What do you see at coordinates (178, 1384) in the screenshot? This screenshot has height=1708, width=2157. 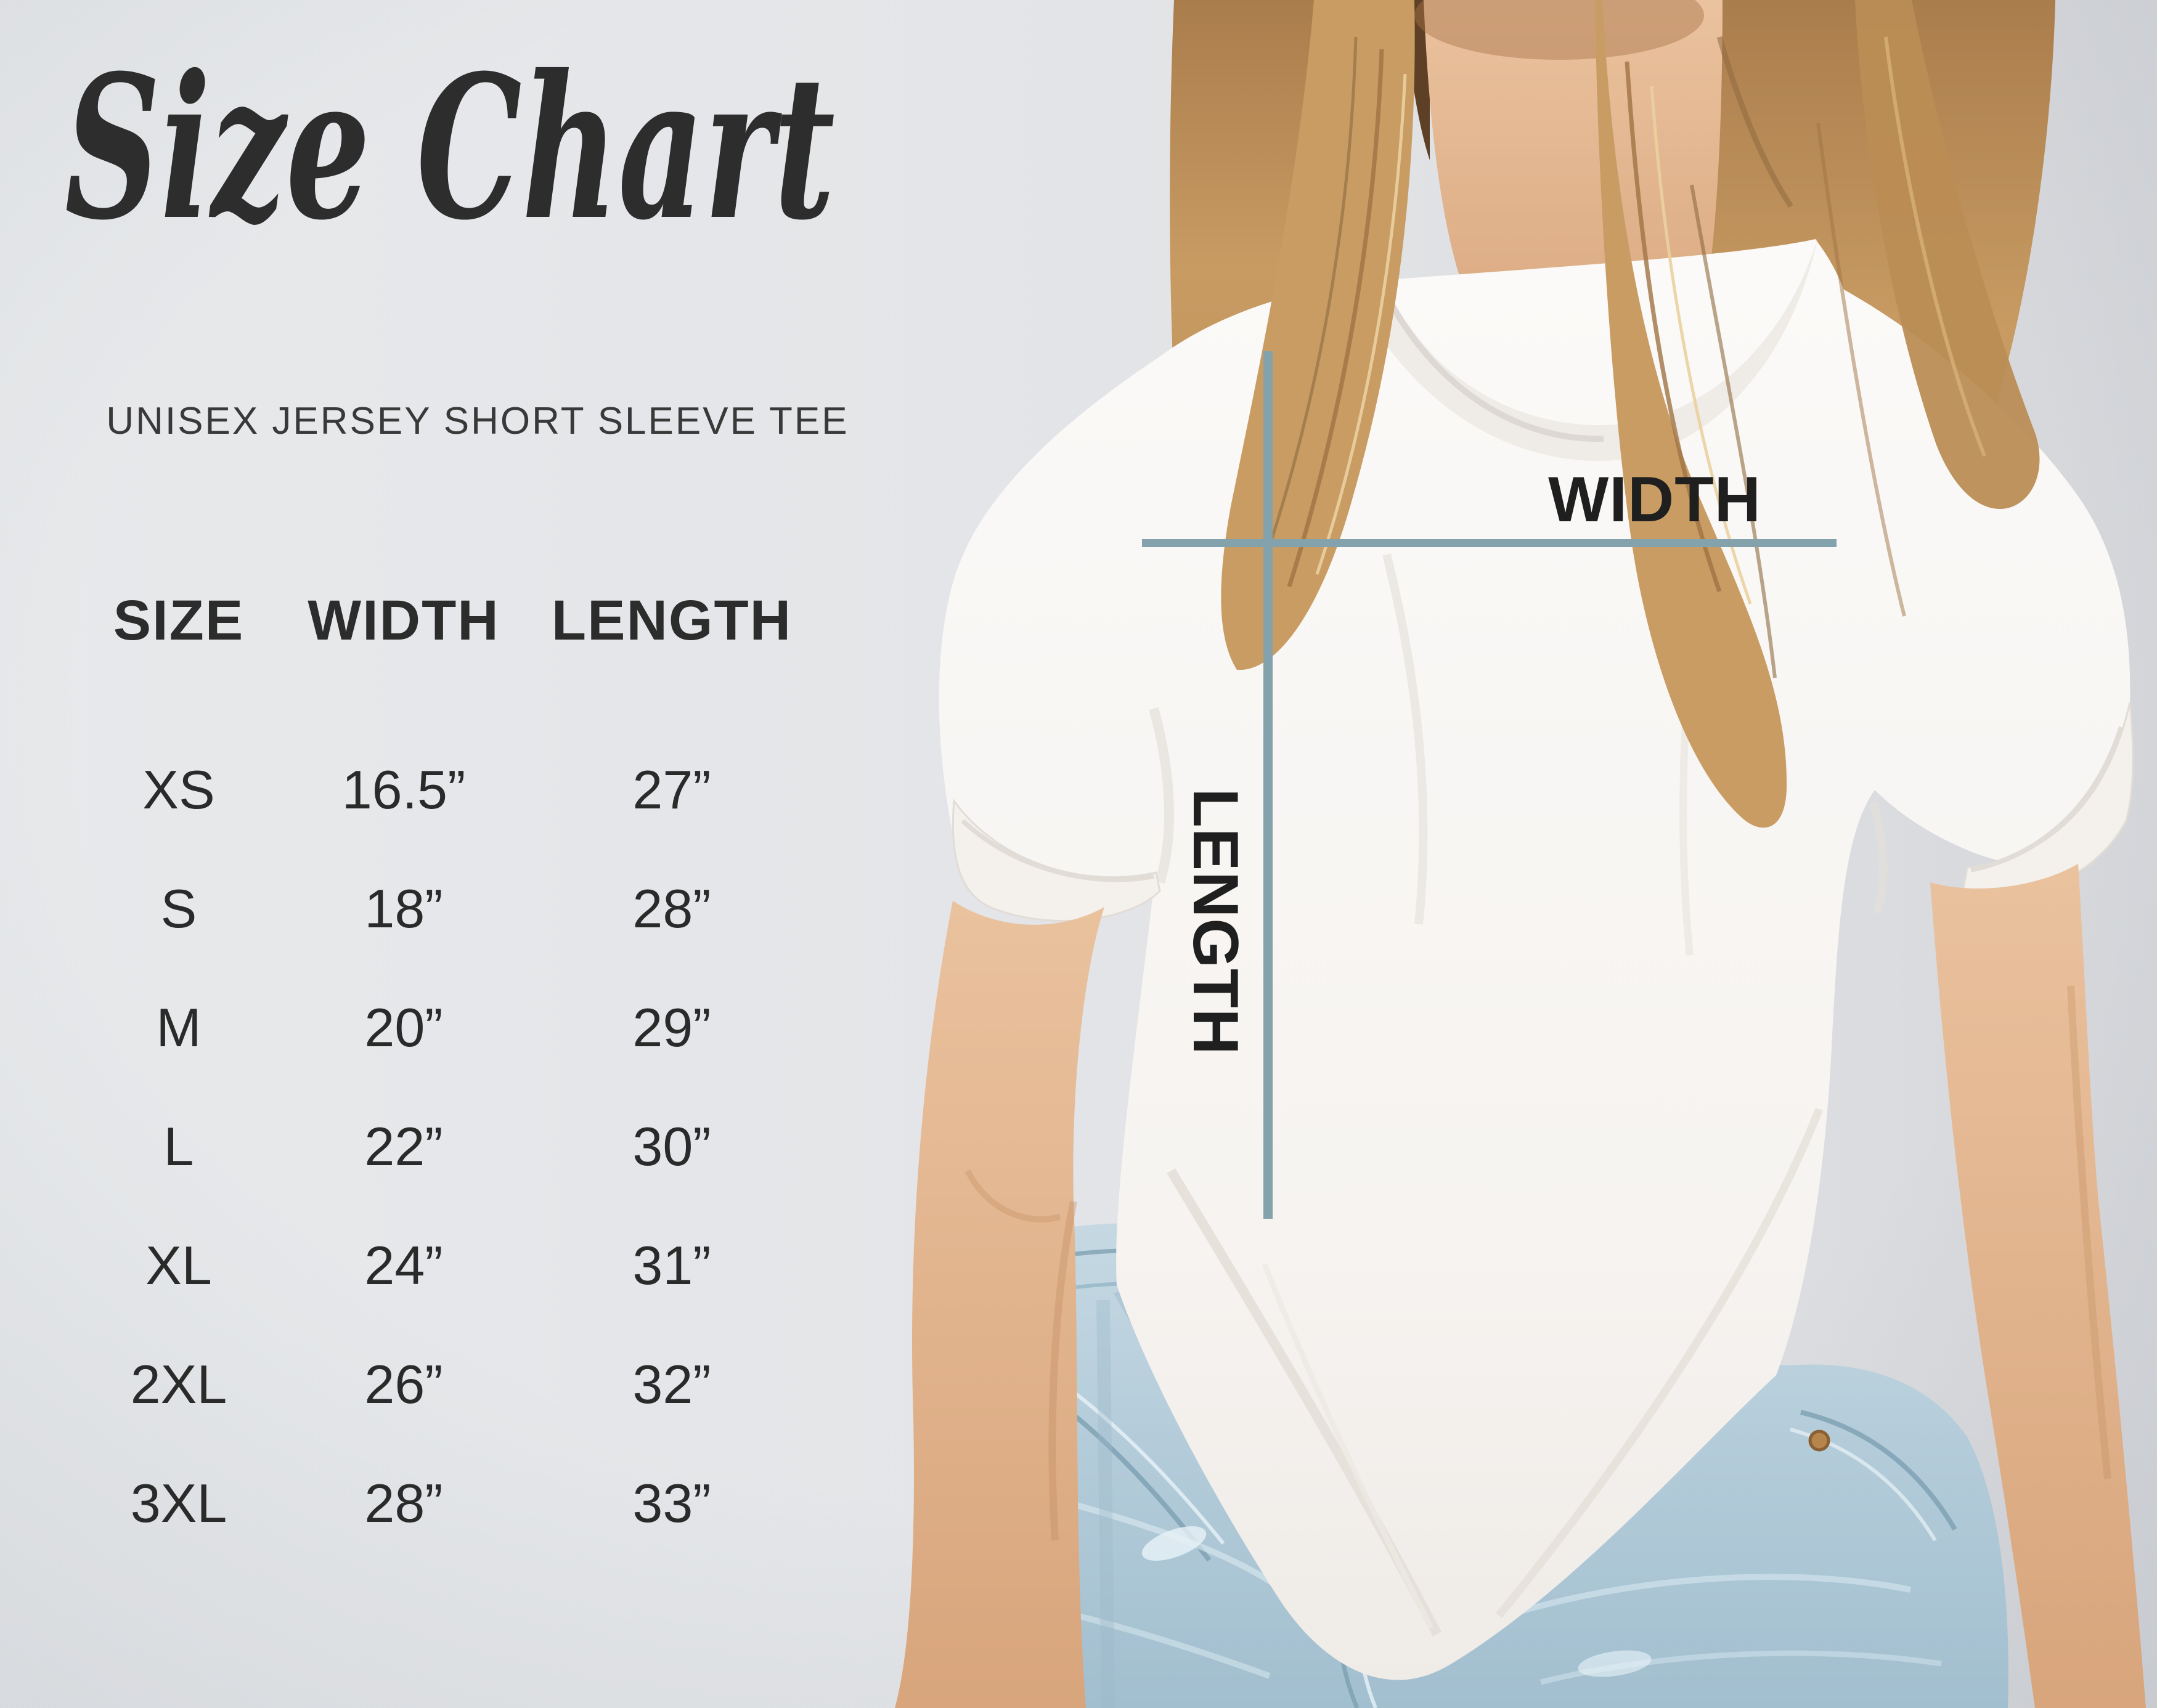 I see `size-cell: 2XL` at bounding box center [178, 1384].